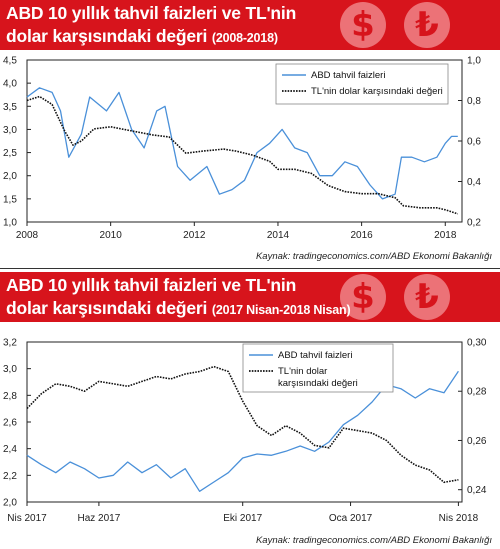  Describe the element at coordinates (107, 36) in the screenshot. I see `chart-1-title-line2: dolar karşısındaki değeri` at that location.